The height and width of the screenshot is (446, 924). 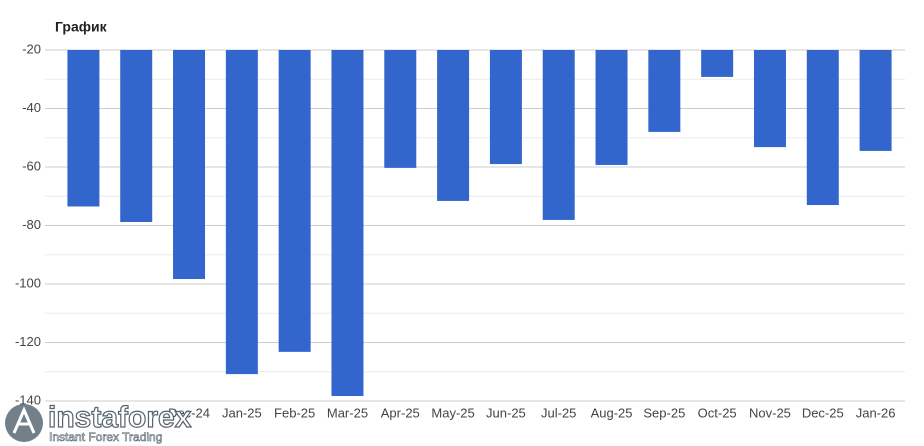 I want to click on watermark-logo-mark, so click(x=24, y=420).